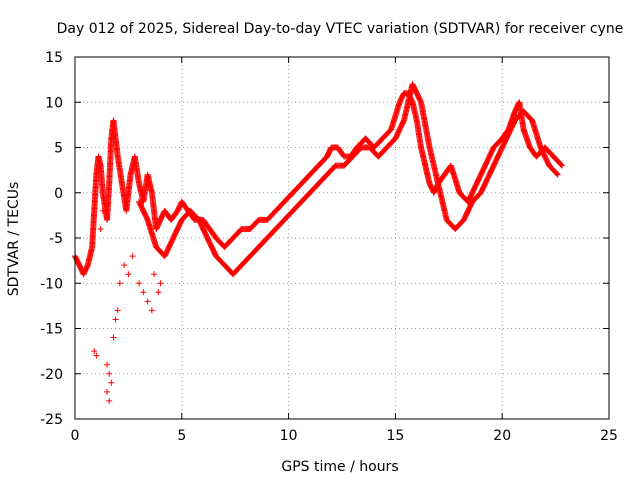  Describe the element at coordinates (609, 436) in the screenshot. I see `x-tick-label: 25` at that location.